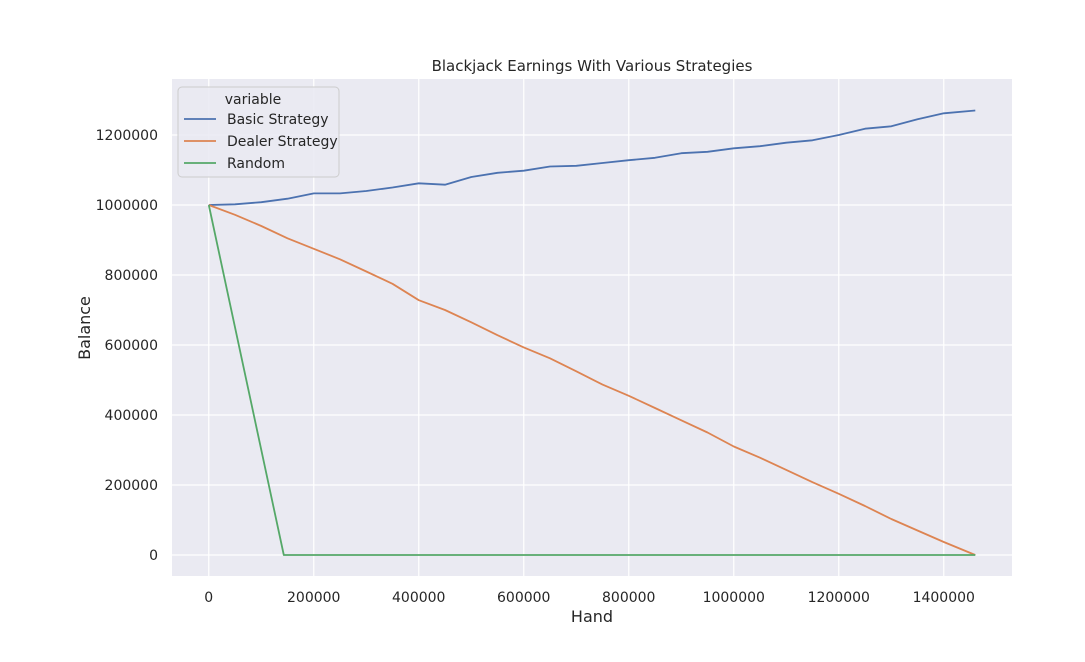 Image resolution: width=1085 pixels, height=662 pixels. Describe the element at coordinates (127, 206) in the screenshot. I see `y-tick-label: 1000000` at that location.